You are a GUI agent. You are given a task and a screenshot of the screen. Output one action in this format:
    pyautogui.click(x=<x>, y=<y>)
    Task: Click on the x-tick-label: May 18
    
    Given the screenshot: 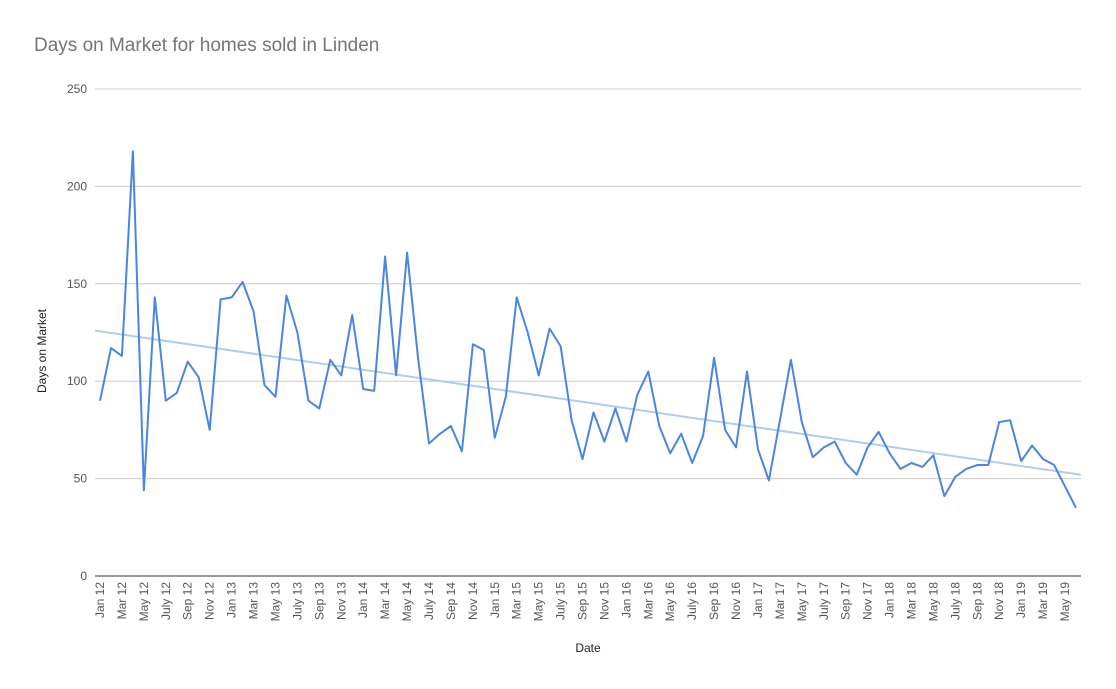 What is the action you would take?
    pyautogui.click(x=933, y=602)
    